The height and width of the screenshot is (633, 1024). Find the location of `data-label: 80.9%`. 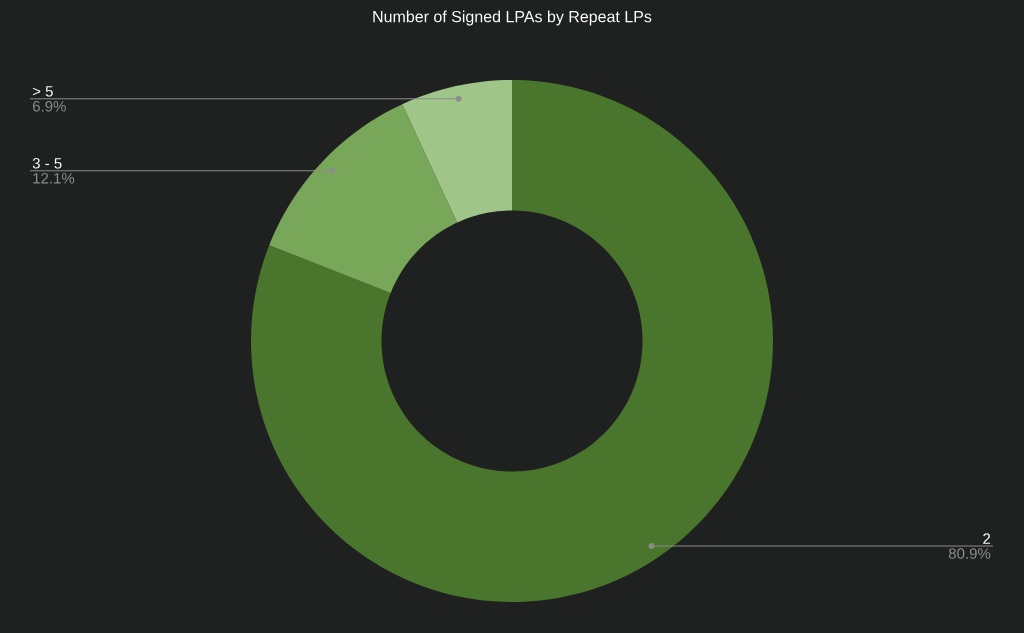

data-label: 80.9% is located at coordinates (969, 553).